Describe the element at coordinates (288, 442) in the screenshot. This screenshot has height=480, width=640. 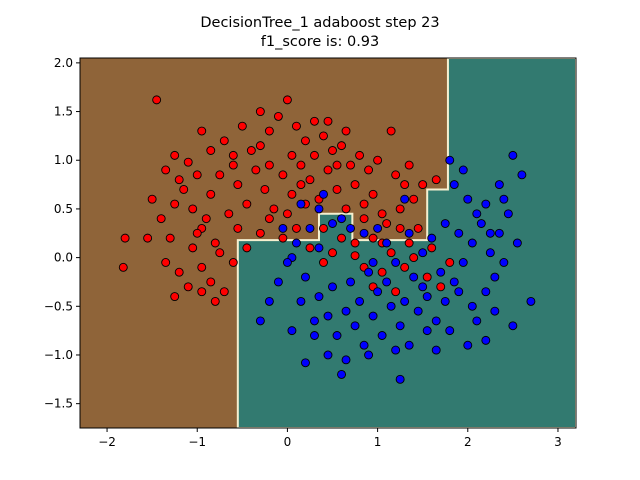
I see `x-tick-label: 0` at that location.